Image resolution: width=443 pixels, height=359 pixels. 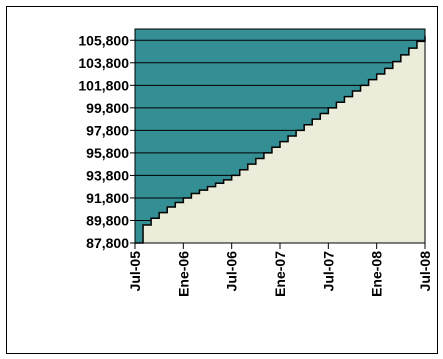 I want to click on x-tick-label: Jul-06, so click(x=232, y=271).